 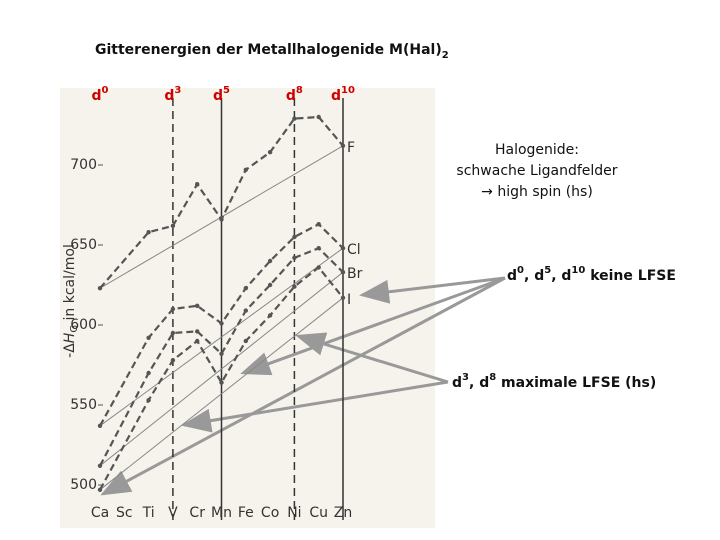 What do you see at coordinates (246, 513) in the screenshot?
I see `x-tick-label: Fe` at bounding box center [246, 513].